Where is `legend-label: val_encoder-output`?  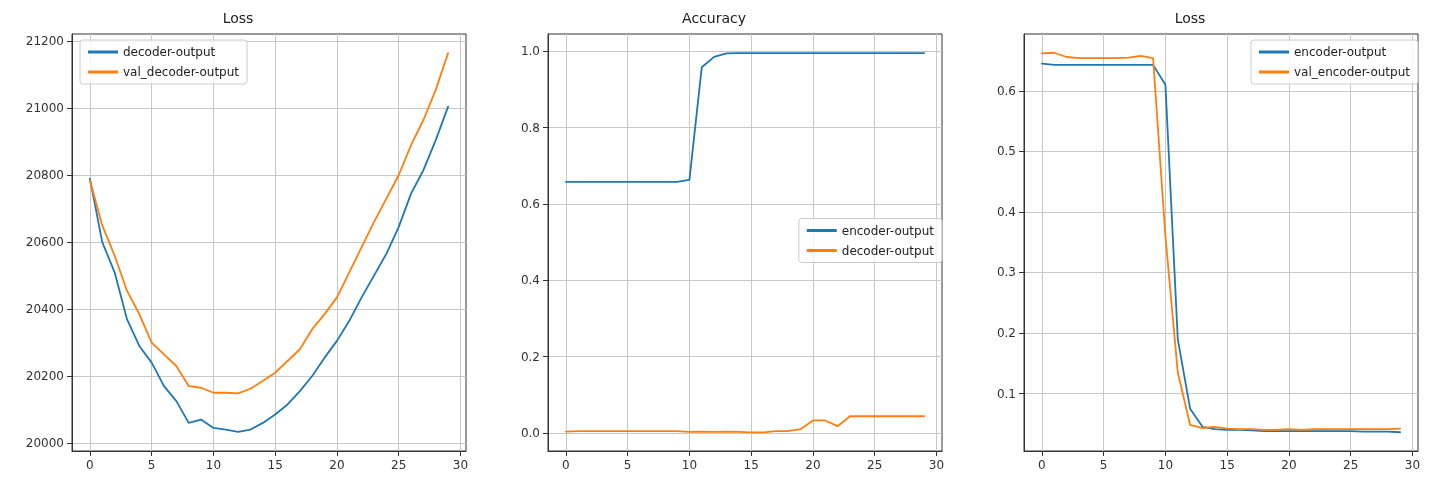 legend-label: val_encoder-output is located at coordinates (1352, 72).